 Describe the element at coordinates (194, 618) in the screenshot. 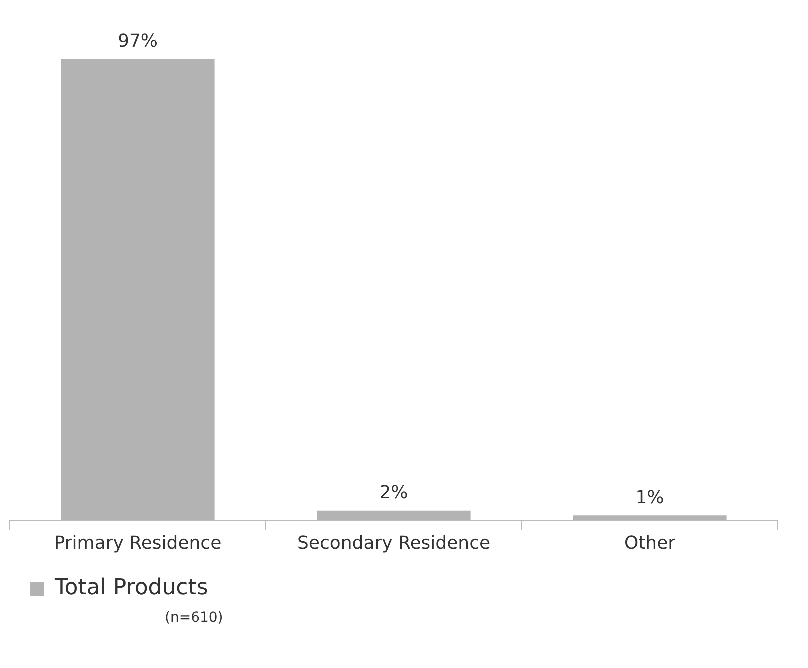

I see `text: (n=610)` at that location.